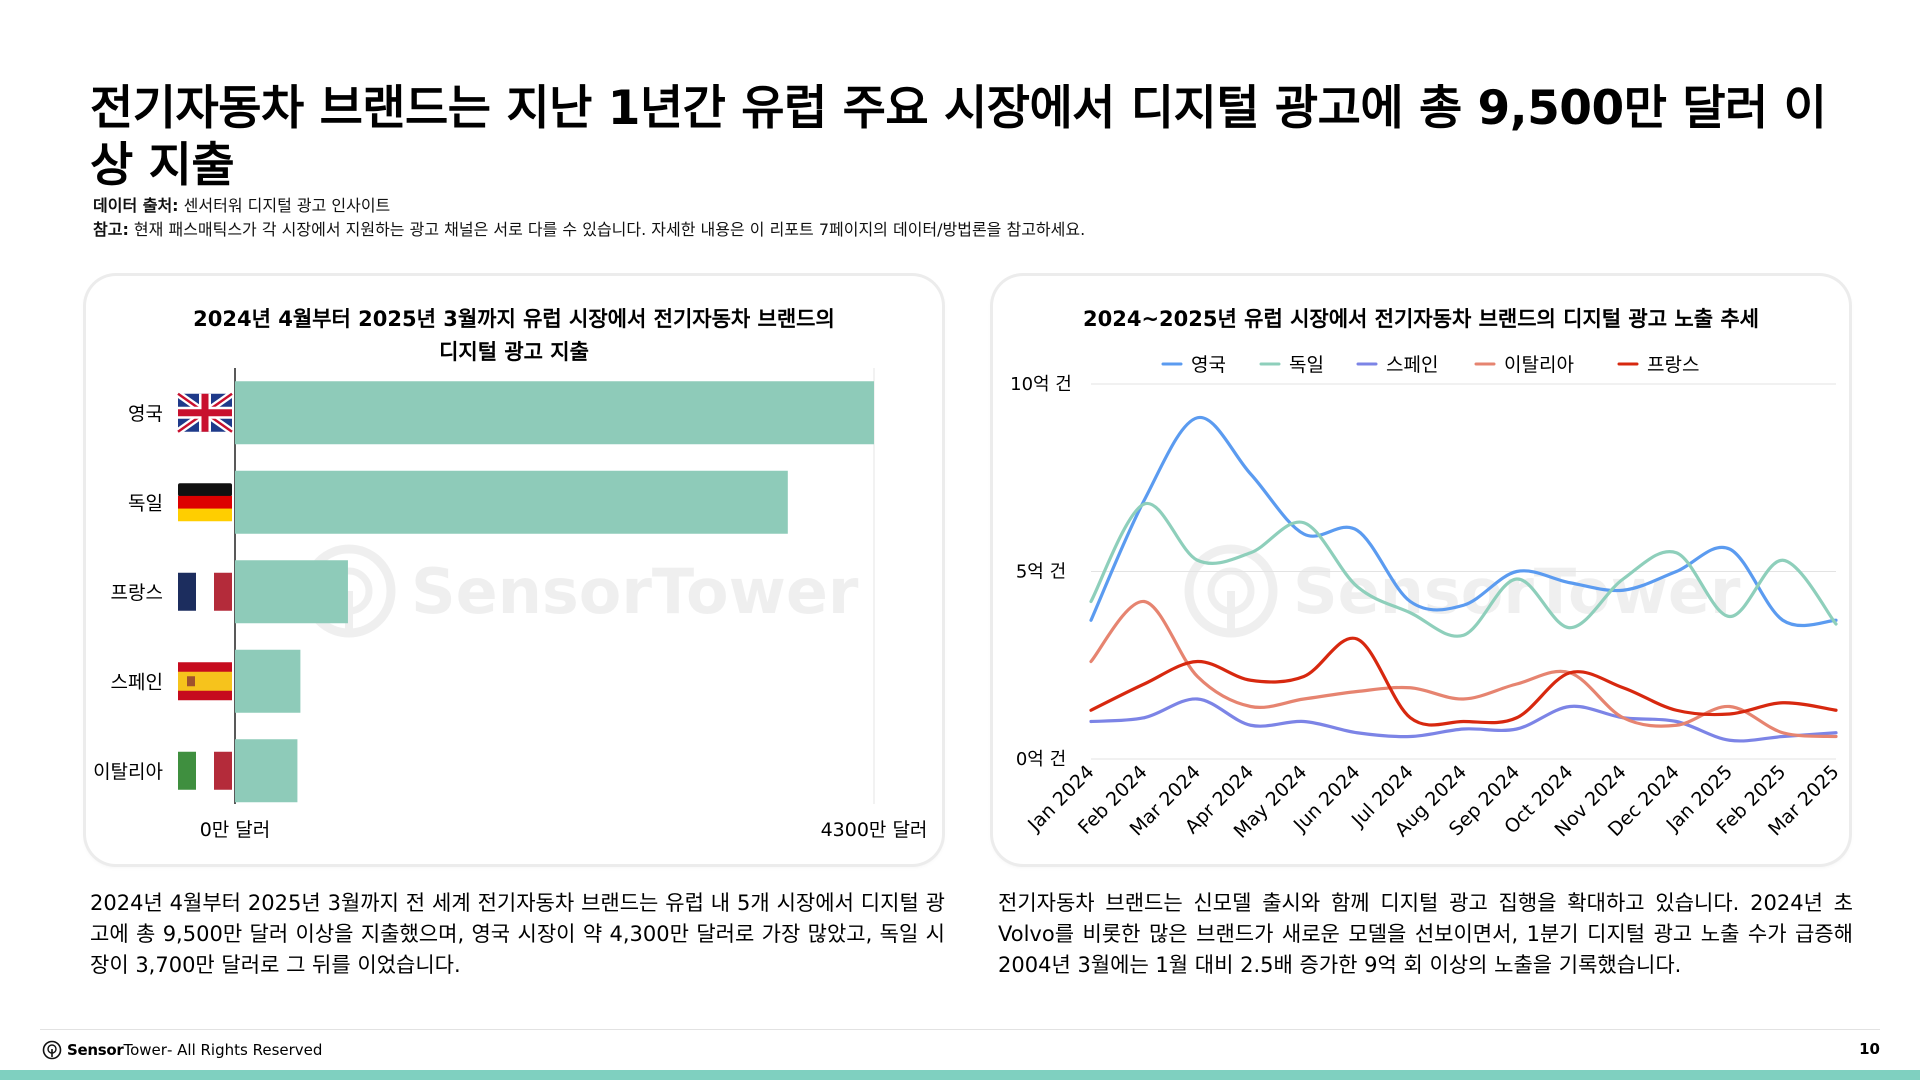  I want to click on category-label-0: 영국, so click(145, 414).